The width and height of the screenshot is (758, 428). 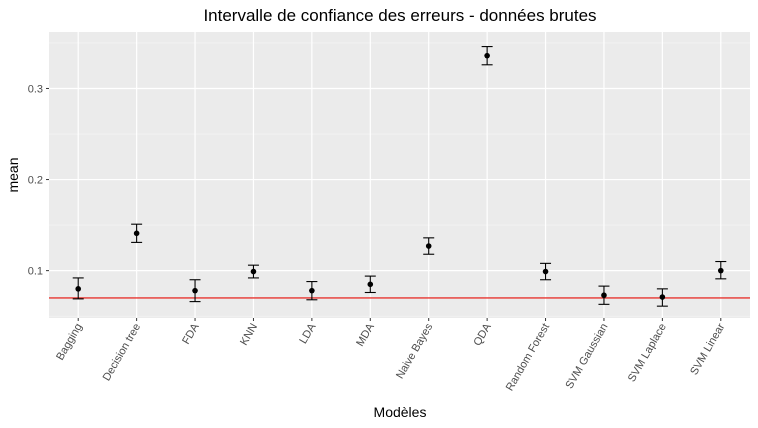 I want to click on x-tick-label: SVM Linear, so click(x=707, y=349).